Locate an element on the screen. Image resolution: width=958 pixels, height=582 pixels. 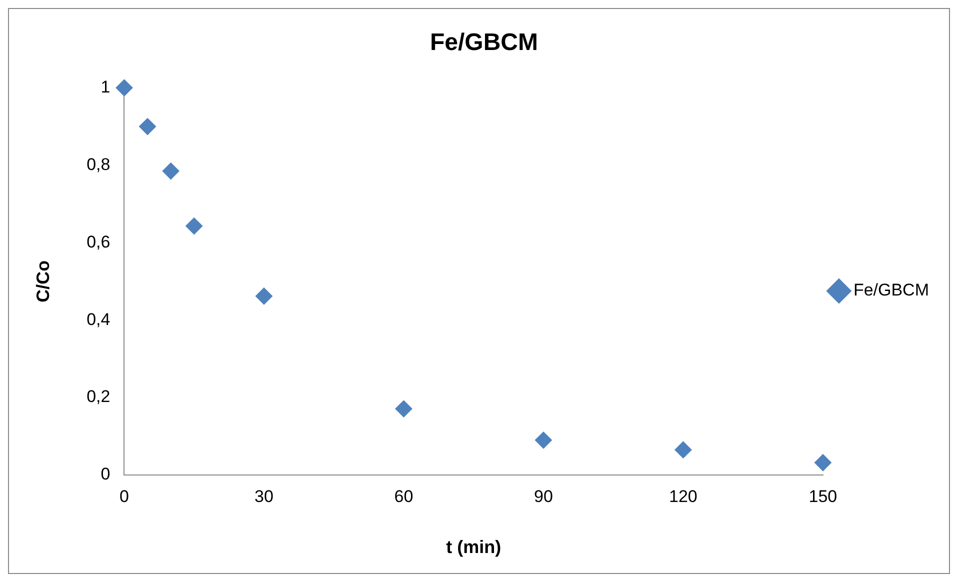
x-tick-label: 0 is located at coordinates (124, 496).